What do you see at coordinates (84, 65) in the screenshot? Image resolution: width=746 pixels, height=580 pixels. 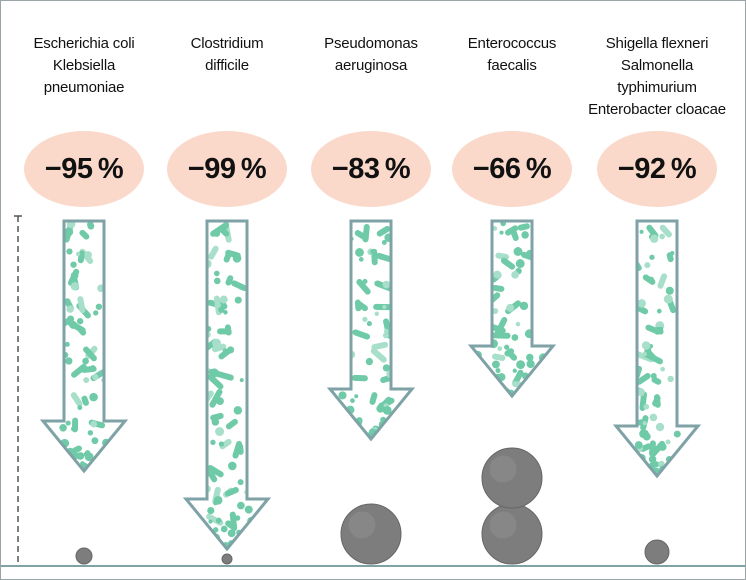 I see `label-column-1: Escherichia coli Klebsiella pneumoniae` at bounding box center [84, 65].